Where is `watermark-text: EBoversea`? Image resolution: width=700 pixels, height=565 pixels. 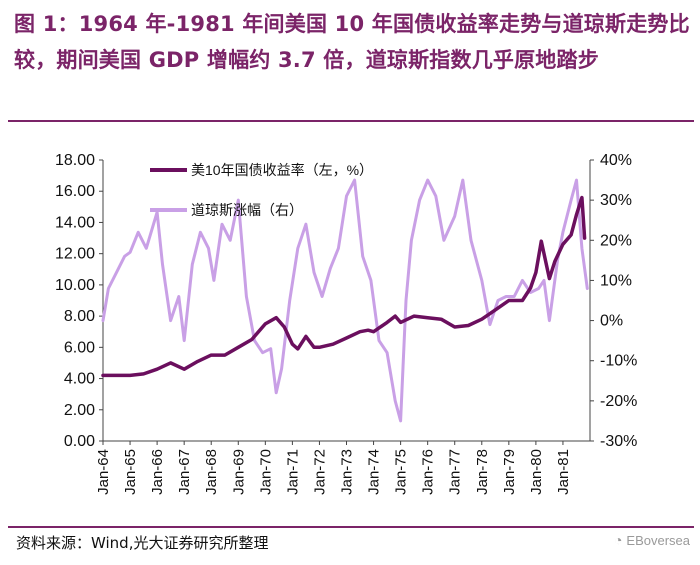
watermark-text: EBoversea is located at coordinates (658, 540).